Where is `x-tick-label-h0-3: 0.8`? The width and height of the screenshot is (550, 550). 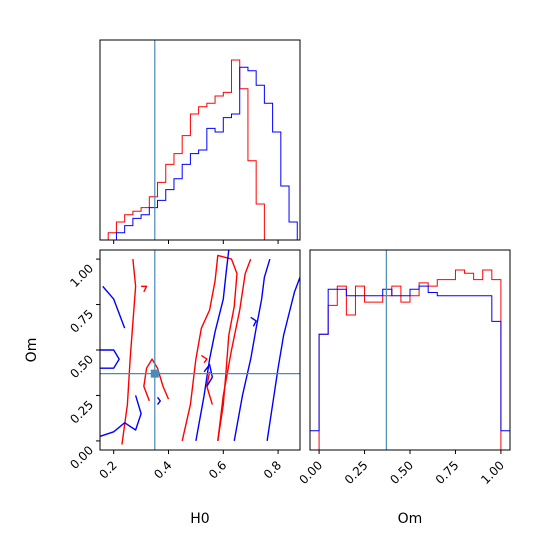 x-tick-label-h0-3: 0.8 is located at coordinates (272, 469).